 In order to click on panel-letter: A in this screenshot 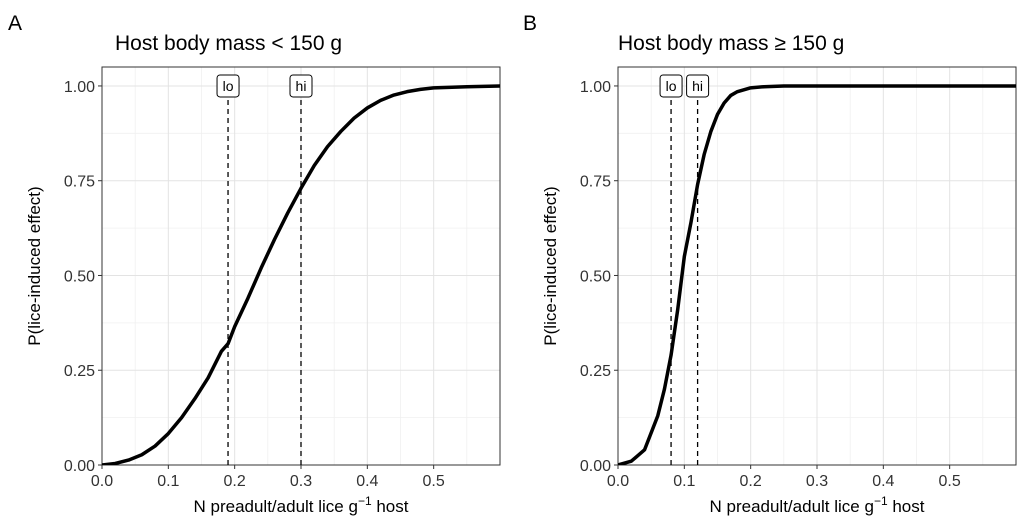, I will do `click(15, 23)`.